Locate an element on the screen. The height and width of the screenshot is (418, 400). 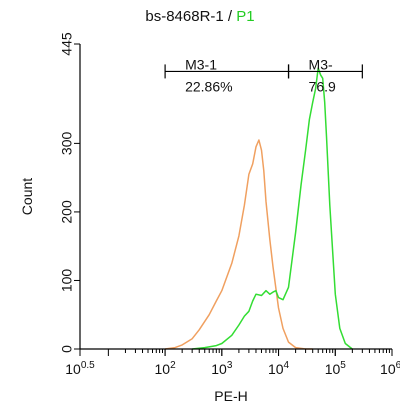
y-tick-label-3: 300 is located at coordinates (67, 143).